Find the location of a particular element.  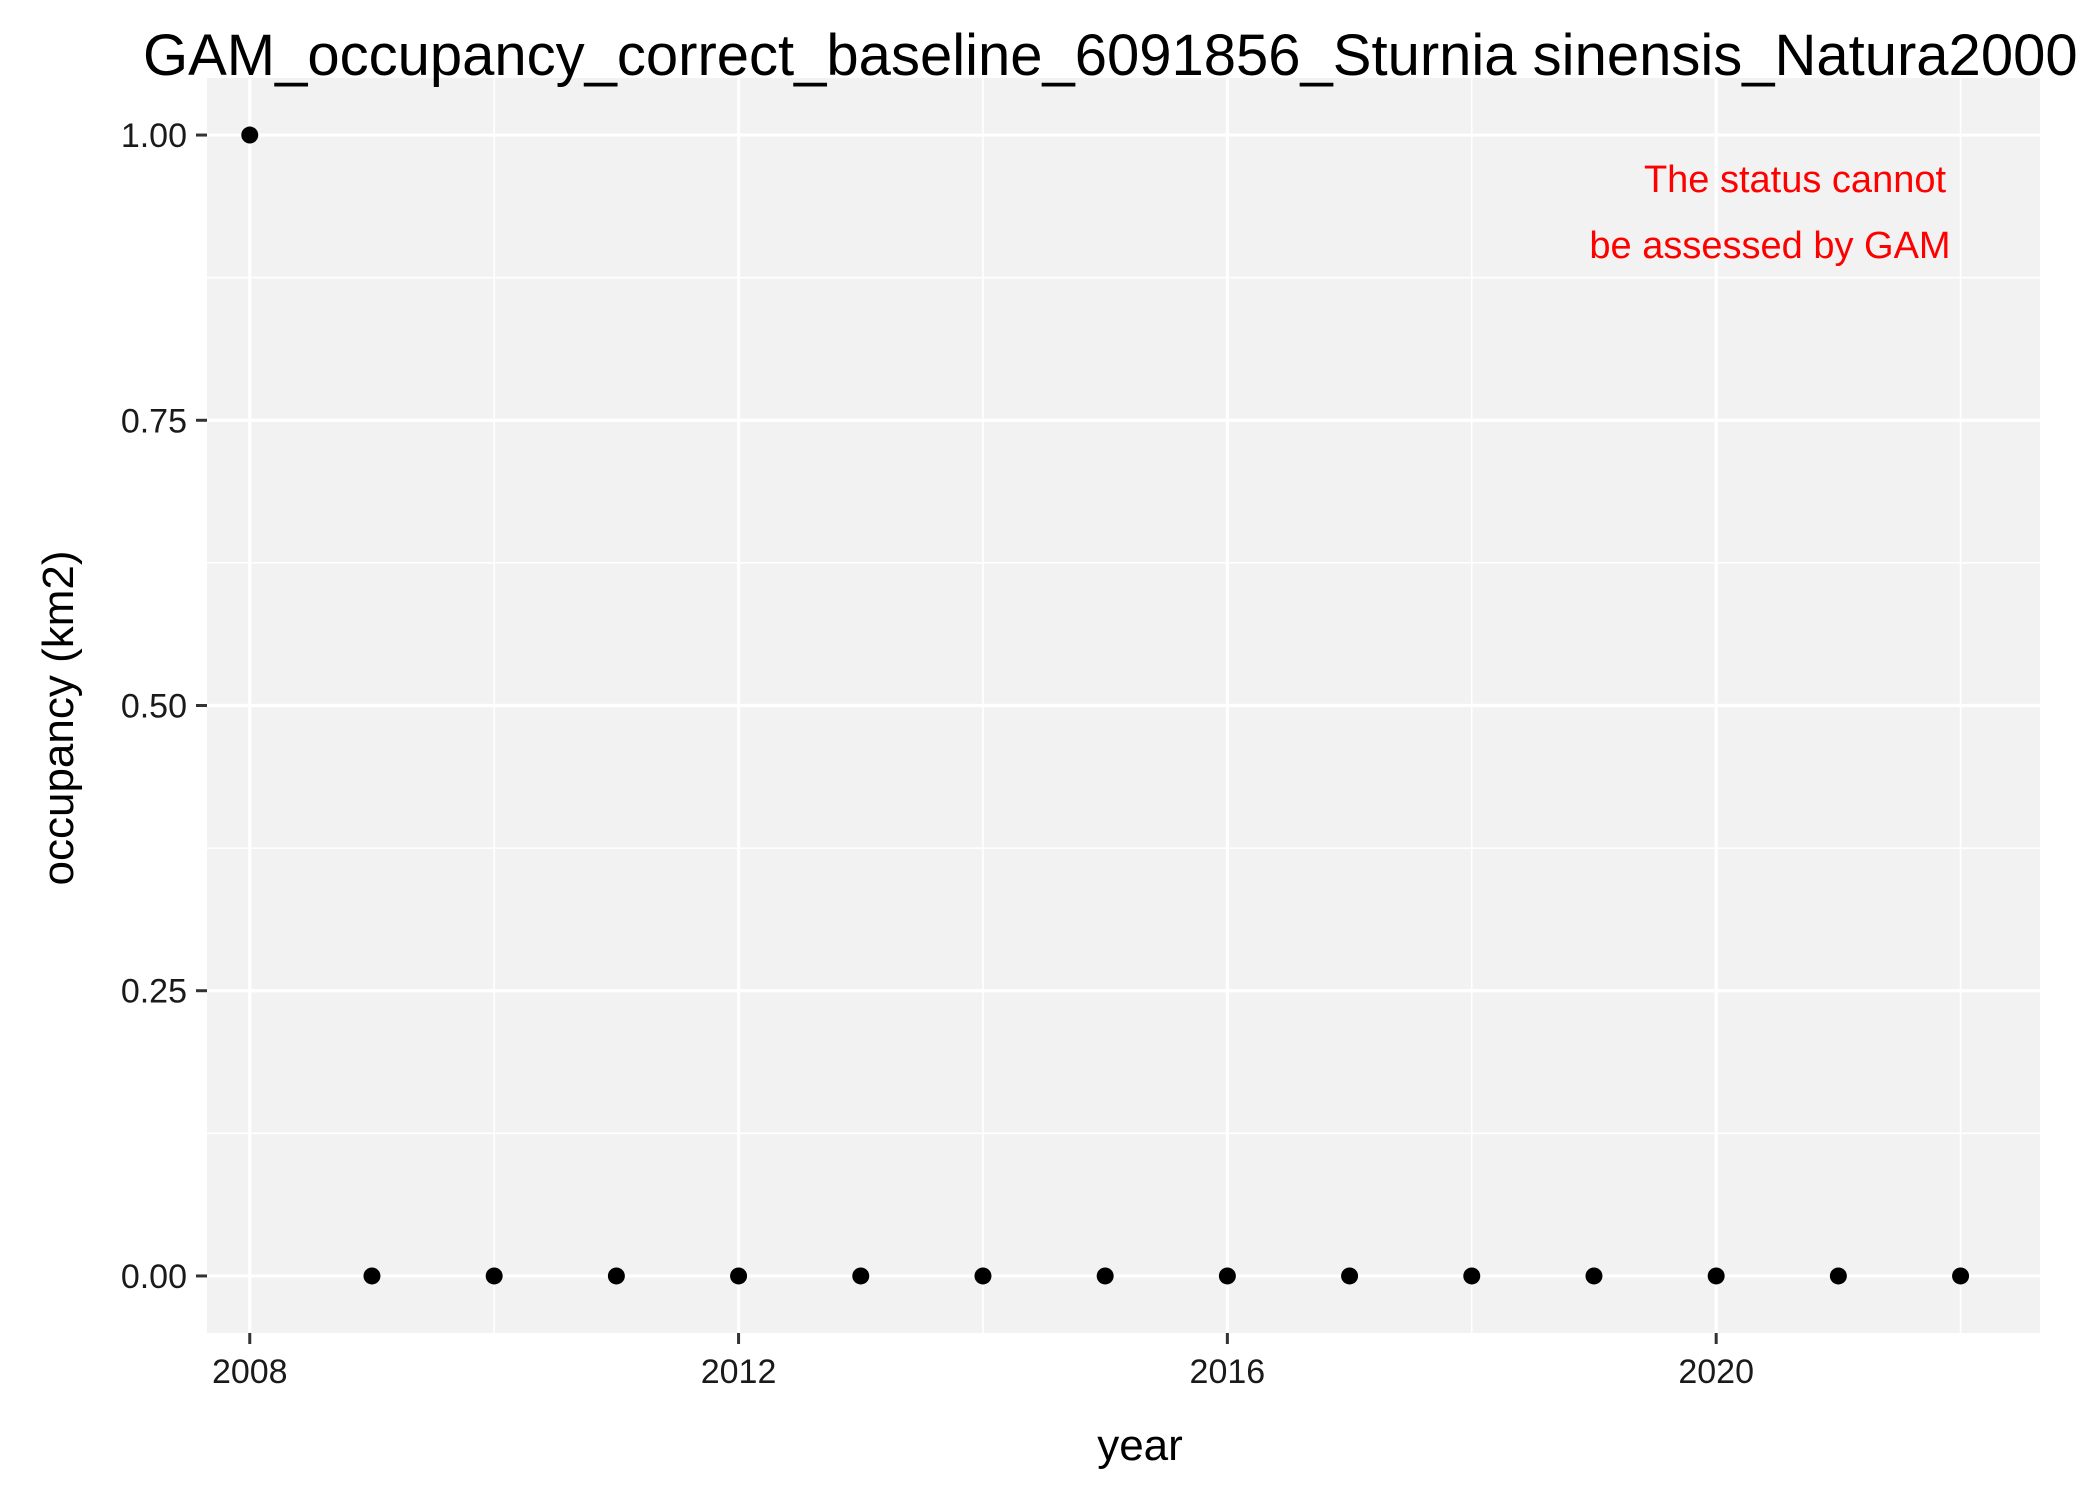

x-axis-label: year is located at coordinates (1140, 1445).